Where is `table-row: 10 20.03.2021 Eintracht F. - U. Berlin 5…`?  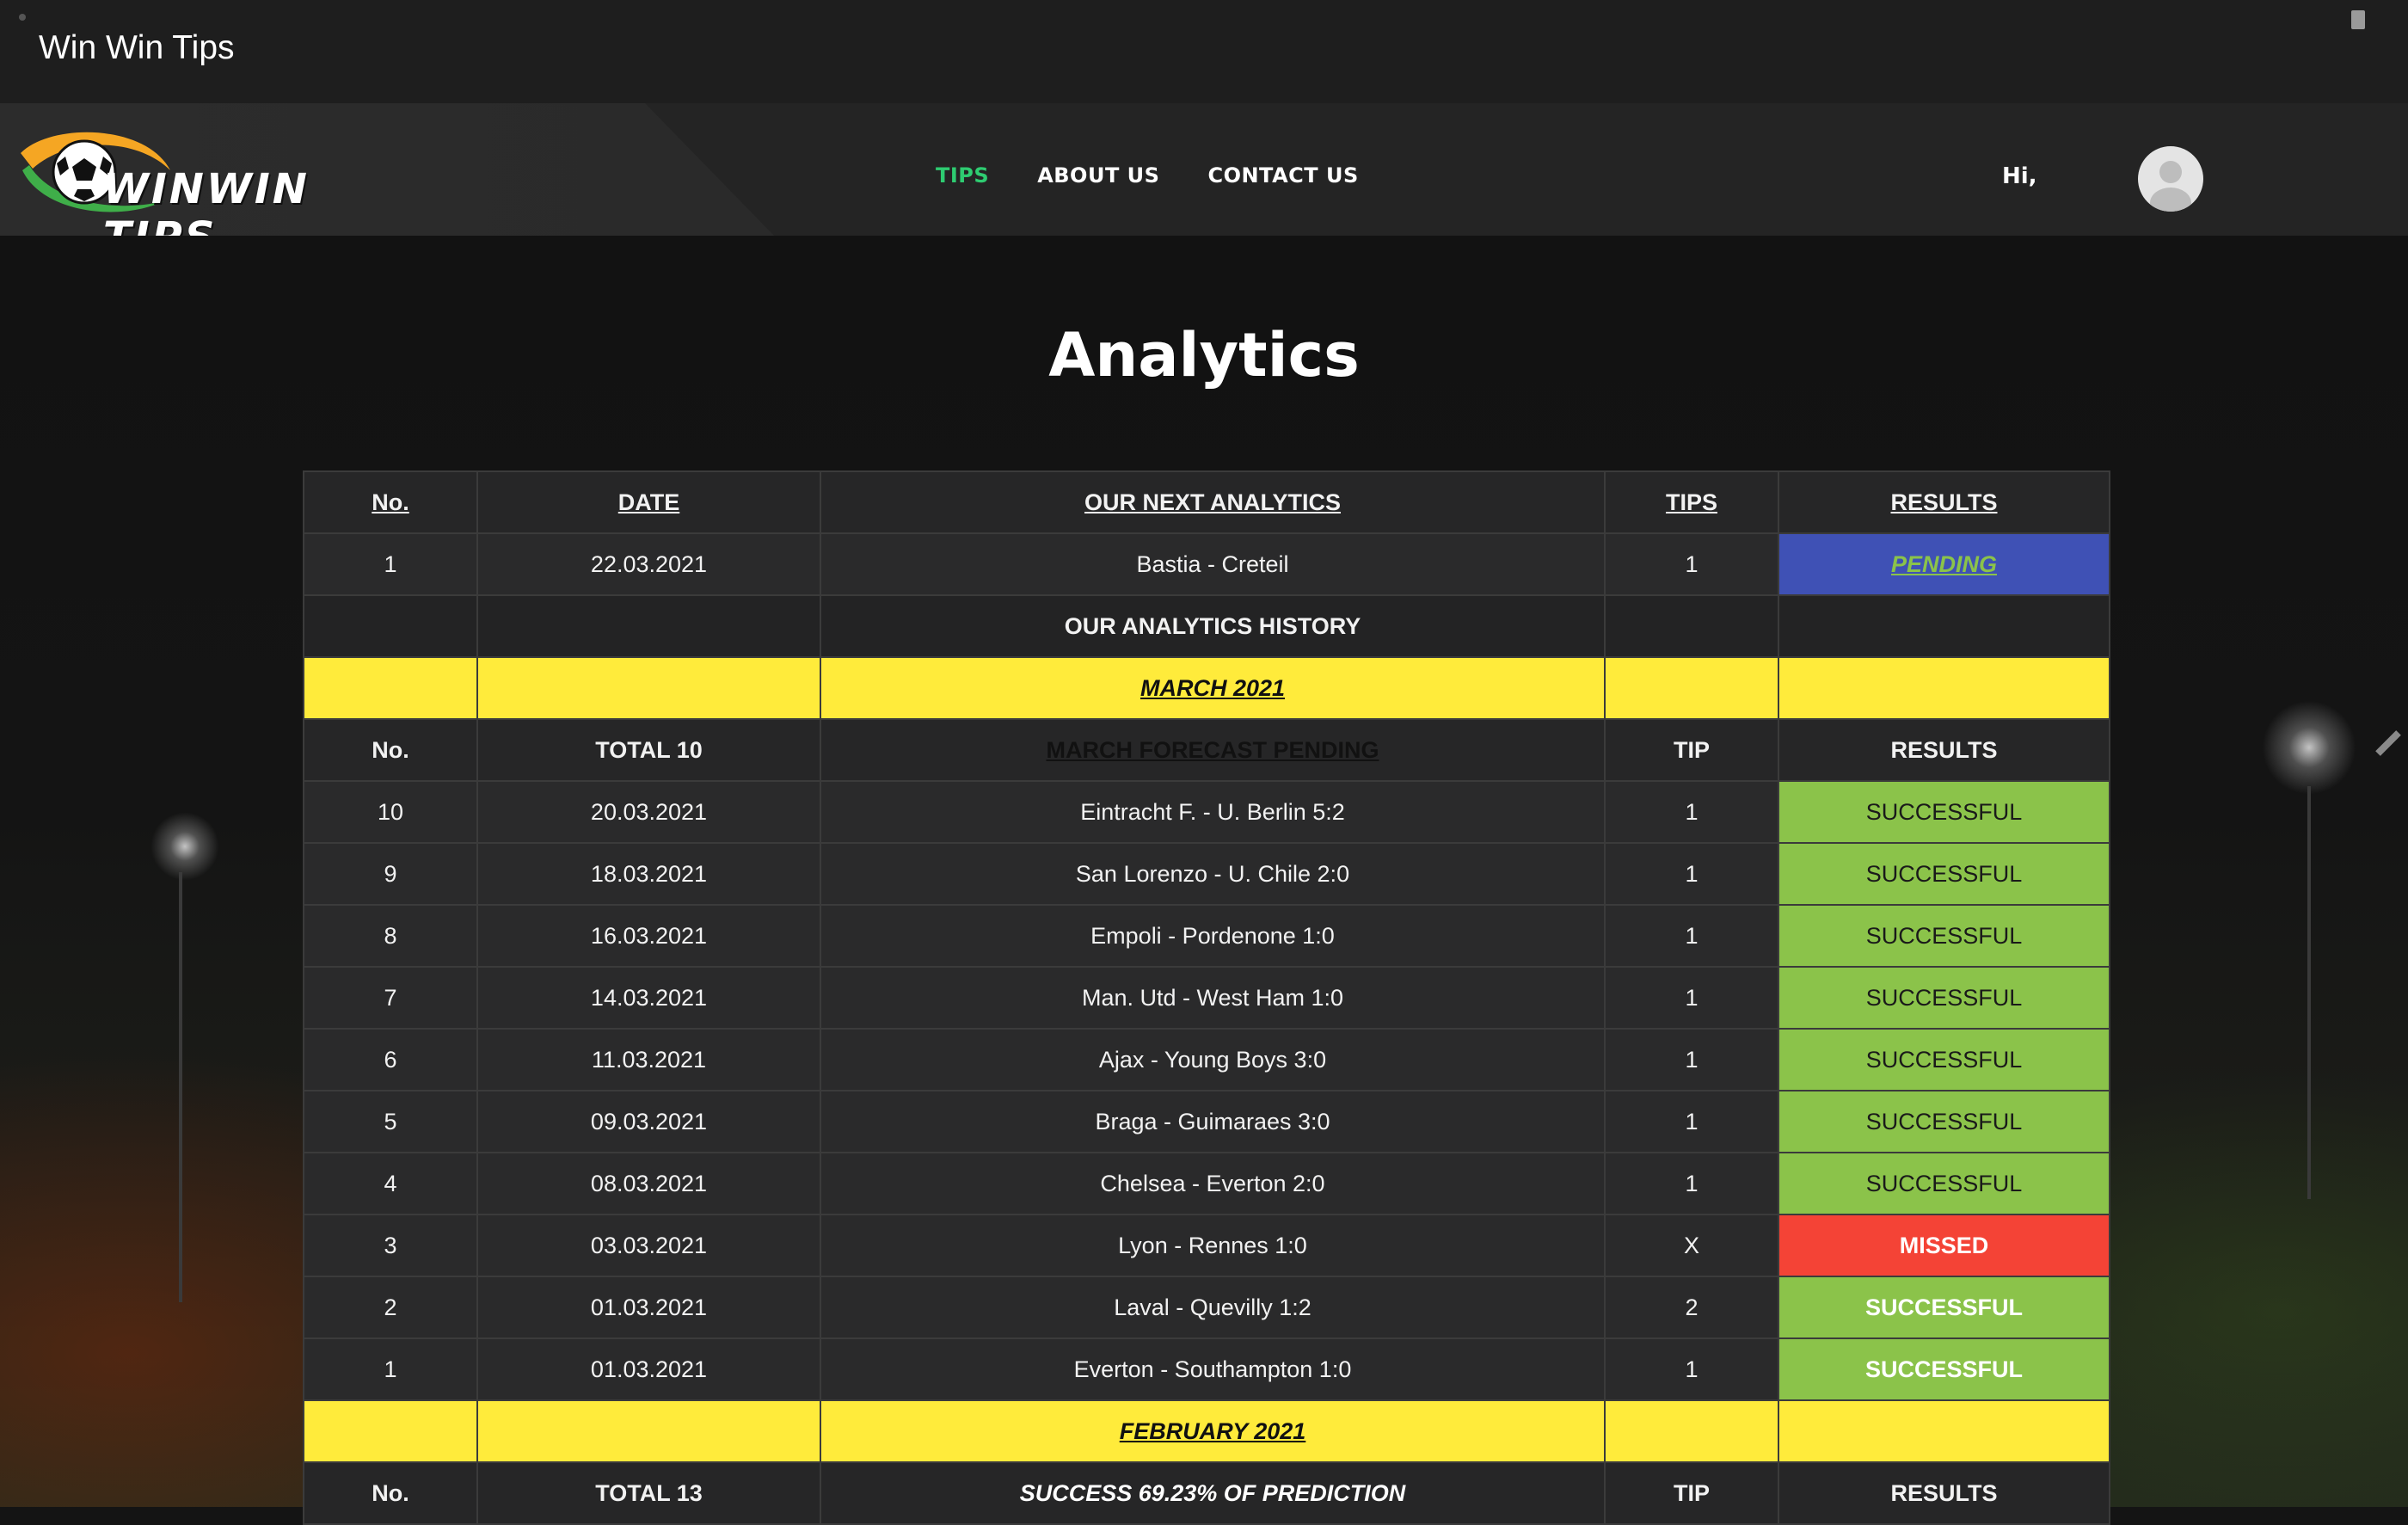
table-row: 10 20.03.2021 Eintracht F. - U. Berlin 5… is located at coordinates (1206, 812).